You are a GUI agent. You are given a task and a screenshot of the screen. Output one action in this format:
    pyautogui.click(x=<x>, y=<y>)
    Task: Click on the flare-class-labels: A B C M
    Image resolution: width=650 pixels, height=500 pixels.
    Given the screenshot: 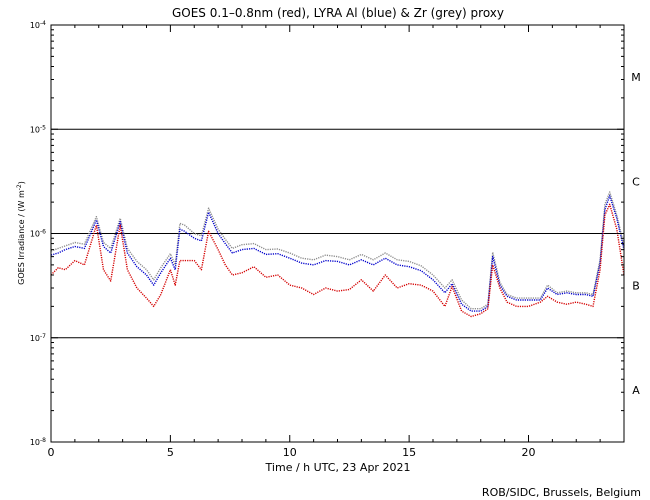 What is the action you would take?
    pyautogui.click(x=636, y=234)
    